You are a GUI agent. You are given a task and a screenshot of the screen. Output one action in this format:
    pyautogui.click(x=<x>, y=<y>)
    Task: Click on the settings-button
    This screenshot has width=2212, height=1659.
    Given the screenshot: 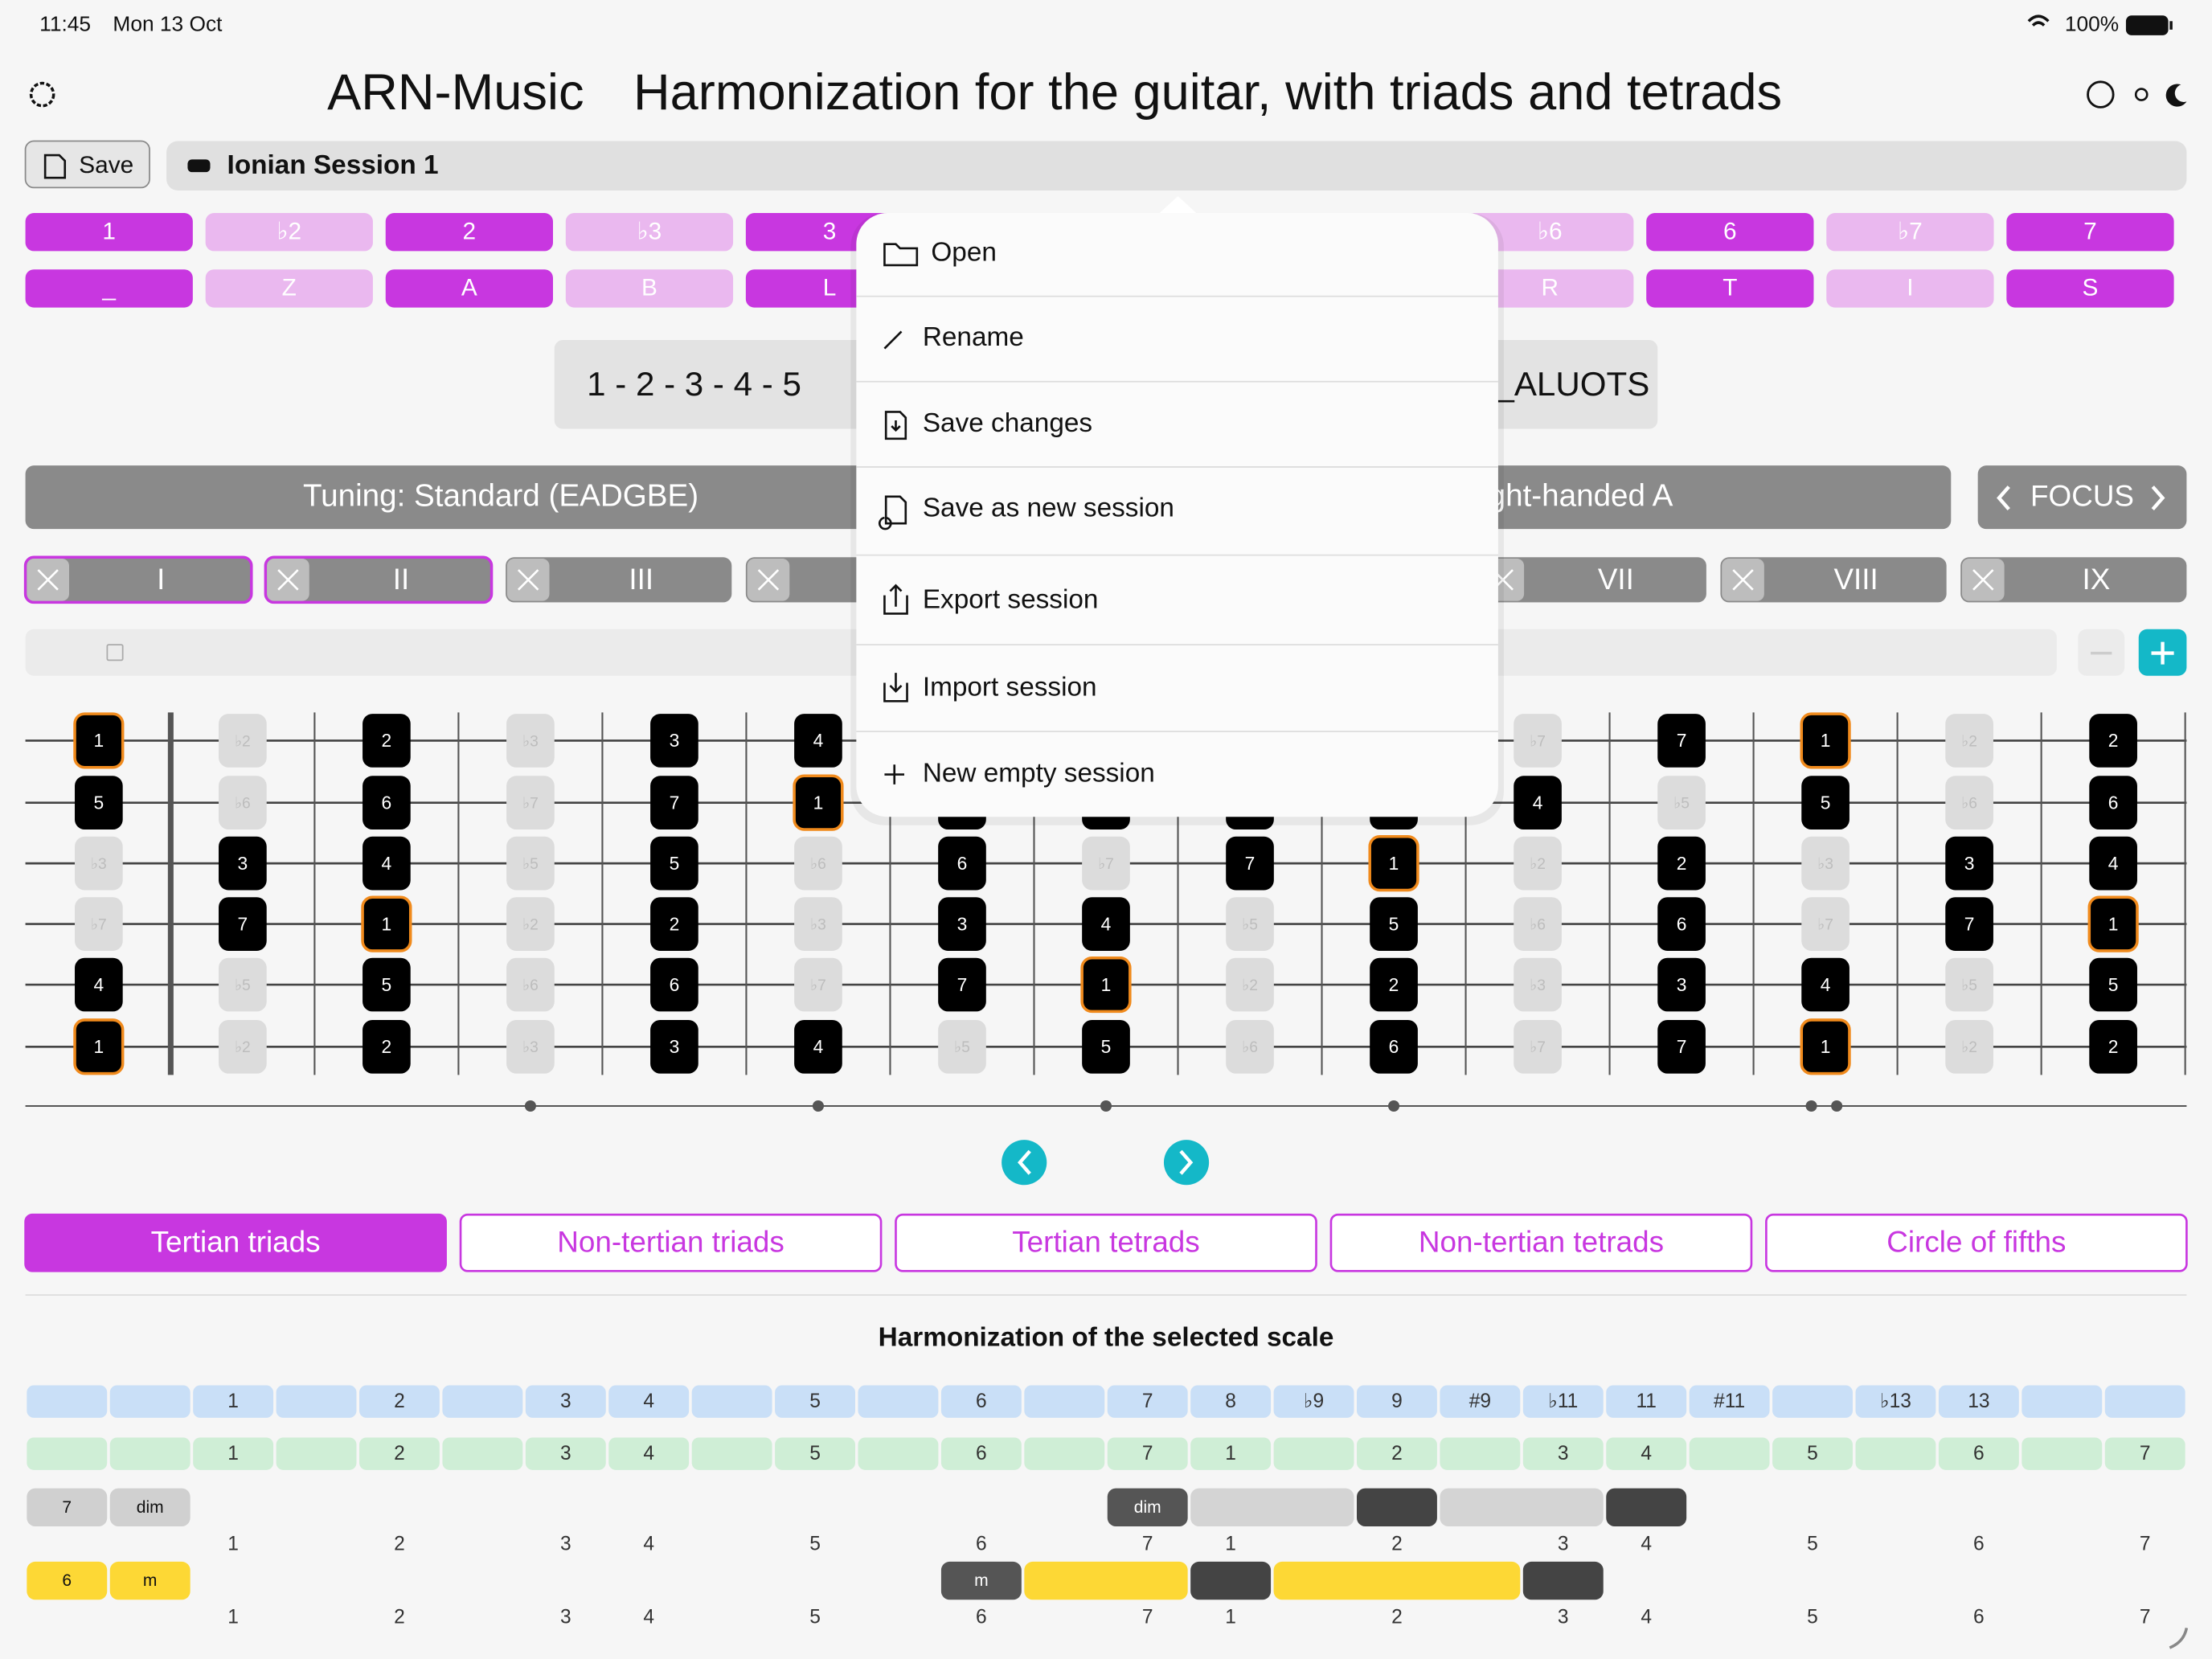 What is the action you would take?
    pyautogui.click(x=42, y=94)
    